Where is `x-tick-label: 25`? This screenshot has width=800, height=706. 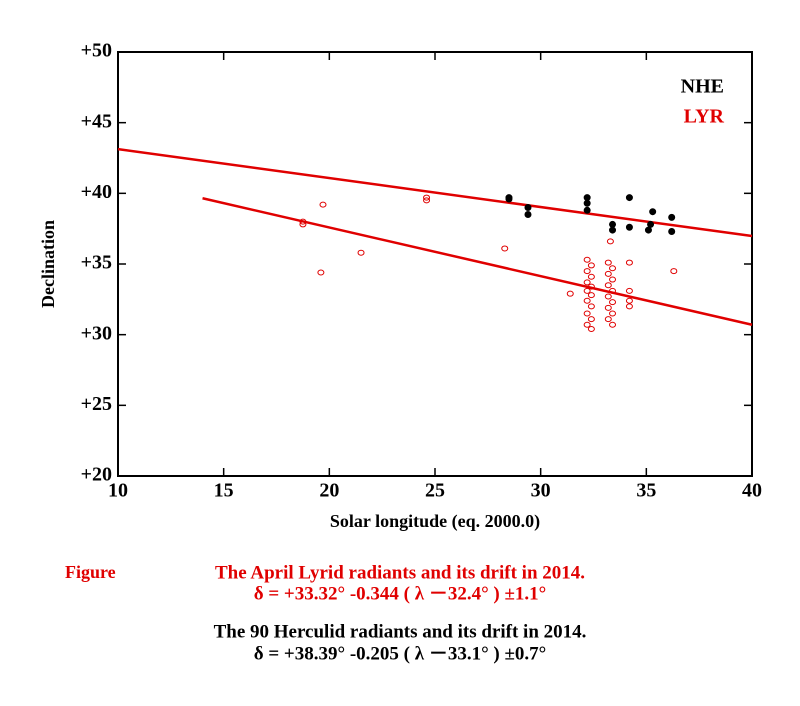
x-tick-label: 25 is located at coordinates (435, 491).